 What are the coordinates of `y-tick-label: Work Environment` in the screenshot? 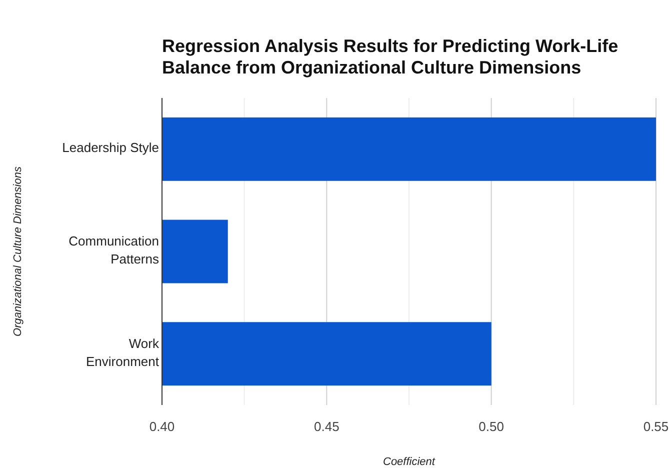 It's located at (123, 353).